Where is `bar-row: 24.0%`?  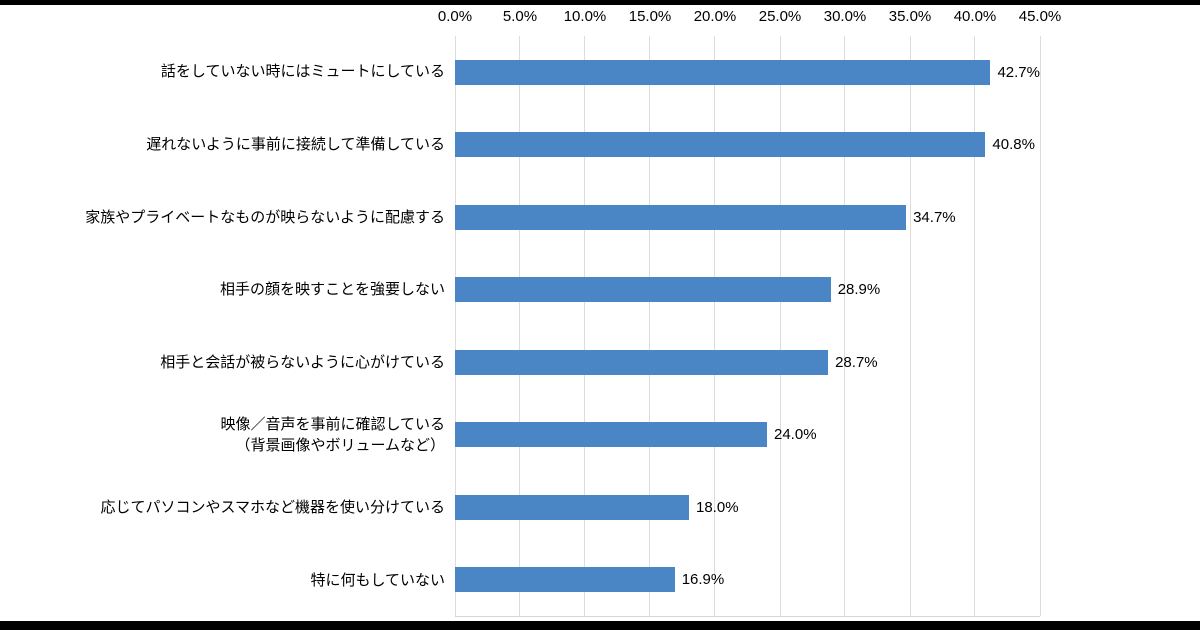 bar-row: 24.0% is located at coordinates (747, 435).